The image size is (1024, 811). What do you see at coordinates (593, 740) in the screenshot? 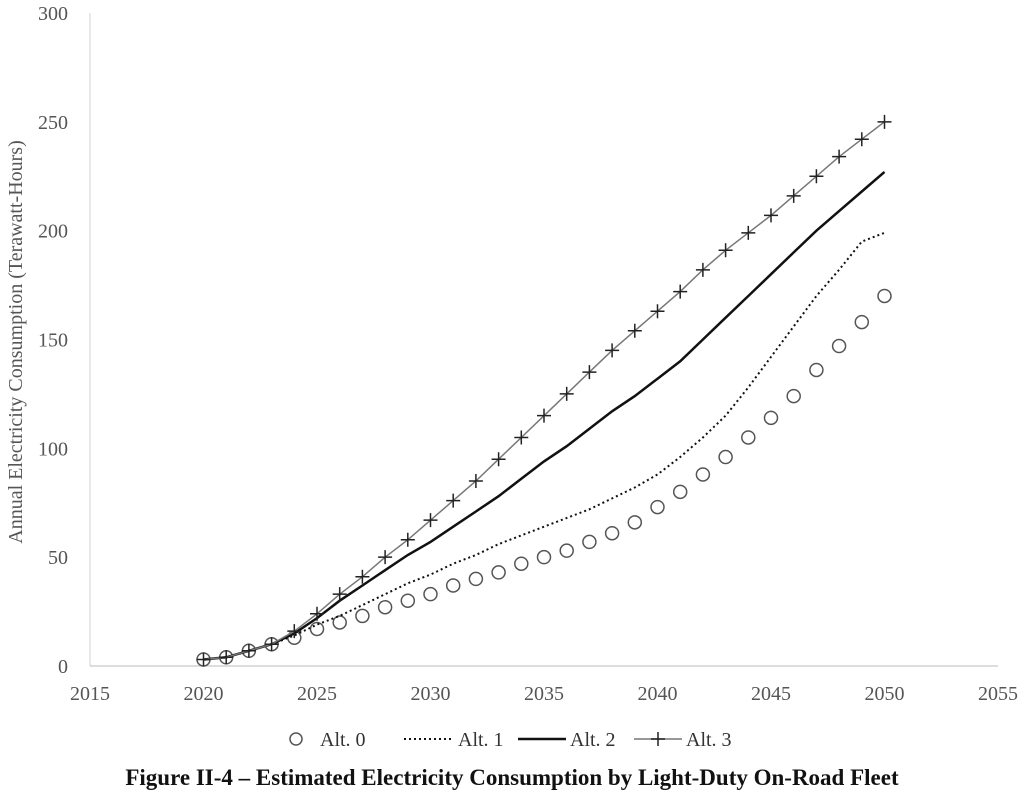
I see `legend-label: Alt. 2` at bounding box center [593, 740].